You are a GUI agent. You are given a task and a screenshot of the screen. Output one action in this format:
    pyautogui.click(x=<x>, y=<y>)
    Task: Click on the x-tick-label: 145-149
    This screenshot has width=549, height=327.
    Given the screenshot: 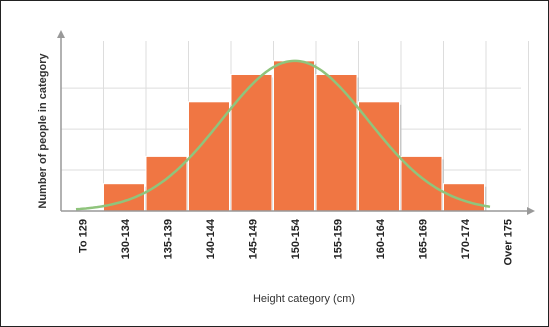 What is the action you would take?
    pyautogui.click(x=253, y=239)
    